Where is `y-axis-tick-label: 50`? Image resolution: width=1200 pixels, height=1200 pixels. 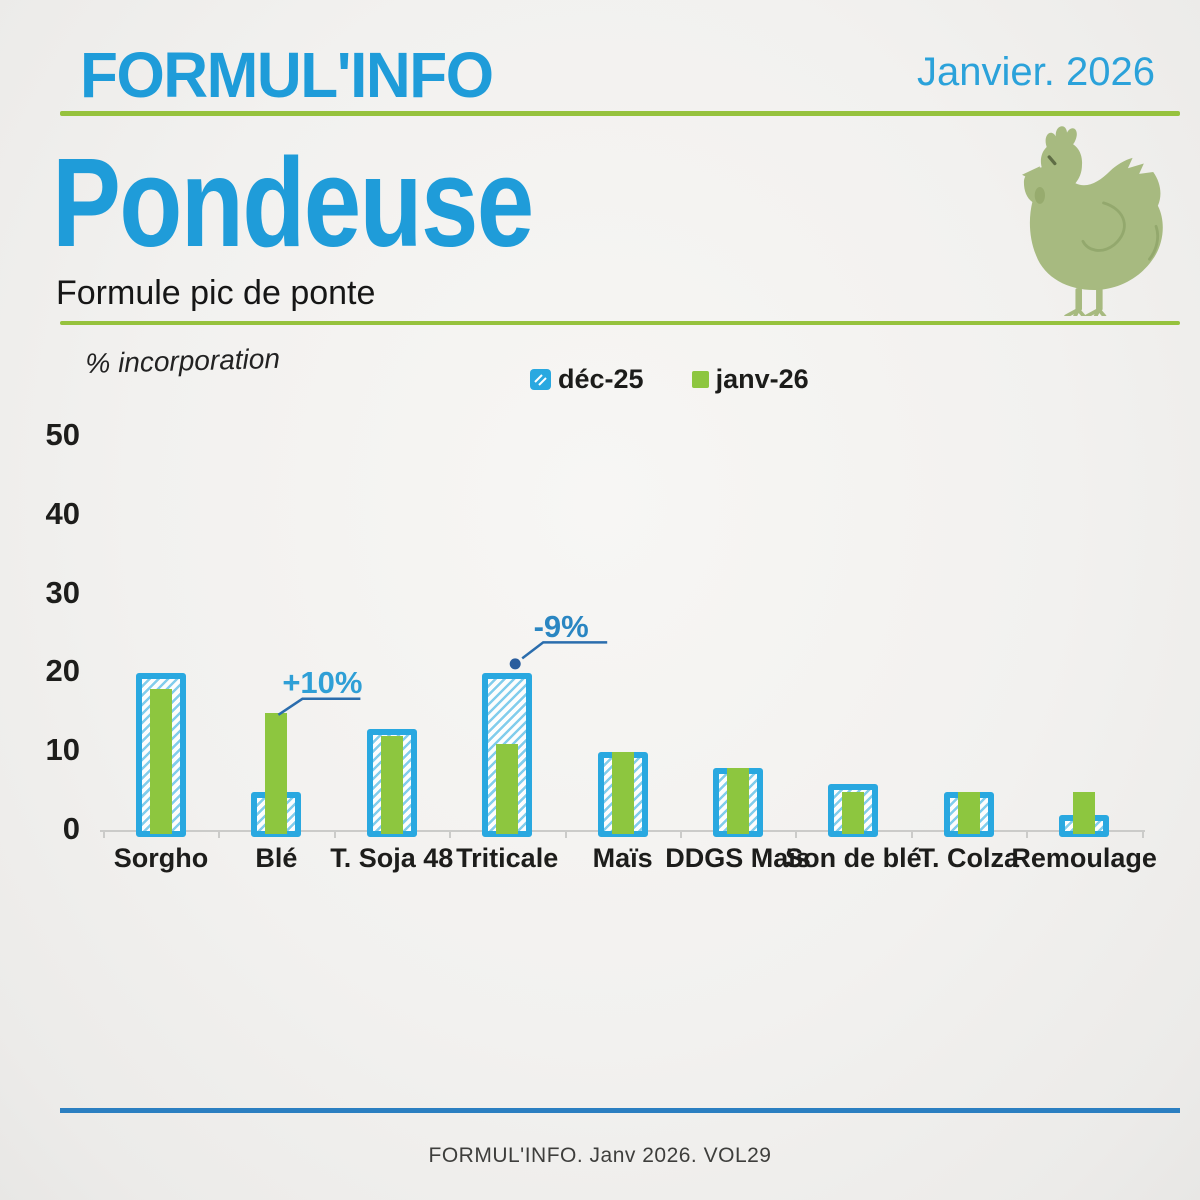
y-axis-tick-label: 50 is located at coordinates (62, 434).